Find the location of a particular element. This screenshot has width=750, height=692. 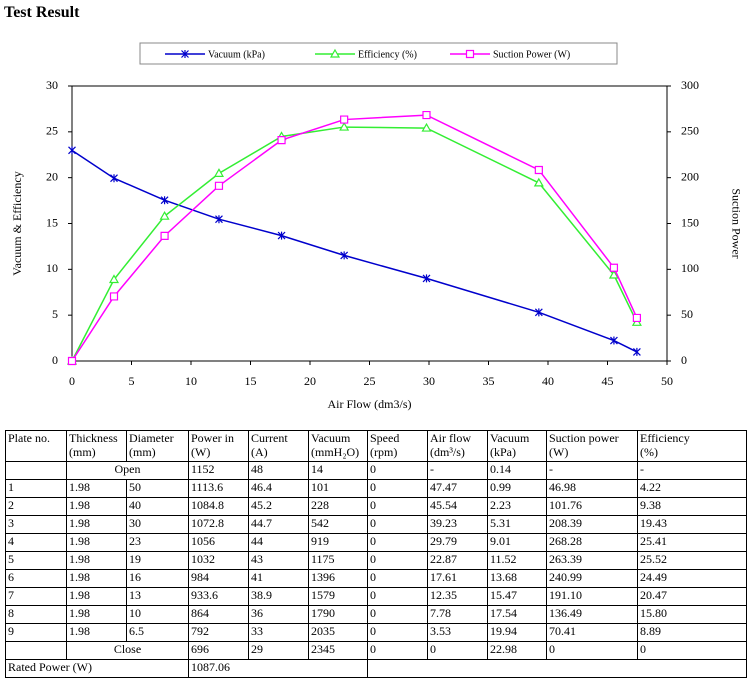

table-cell: 6.5 is located at coordinates (157, 632).